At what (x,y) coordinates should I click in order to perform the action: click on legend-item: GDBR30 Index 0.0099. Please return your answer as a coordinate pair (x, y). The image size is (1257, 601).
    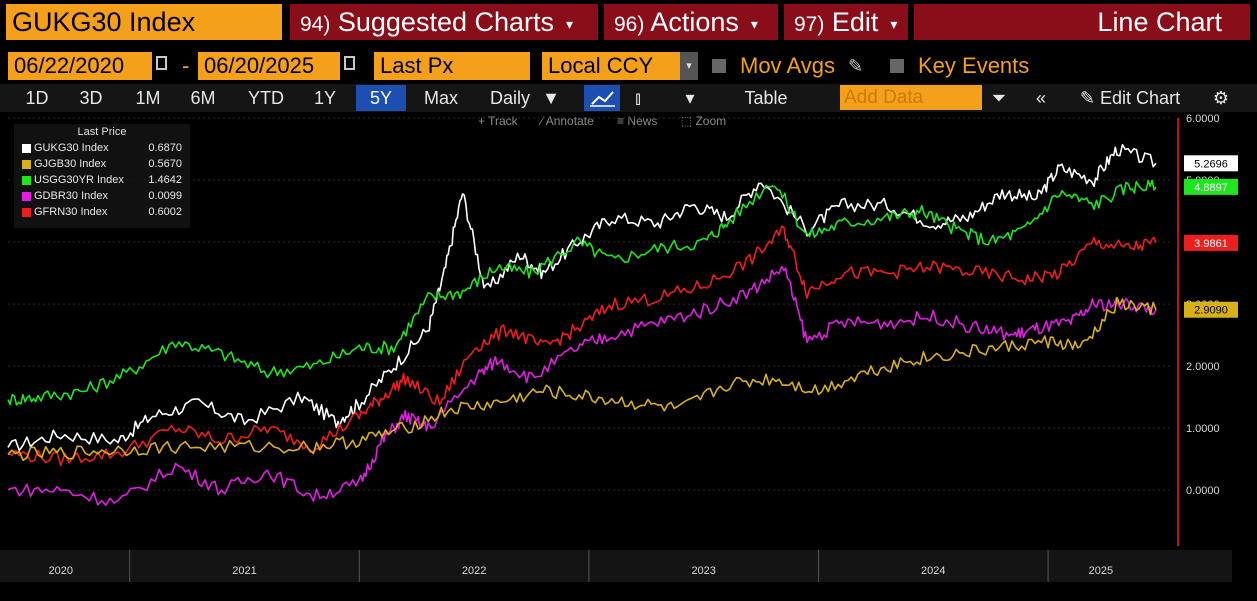
    Looking at the image, I should click on (102, 196).